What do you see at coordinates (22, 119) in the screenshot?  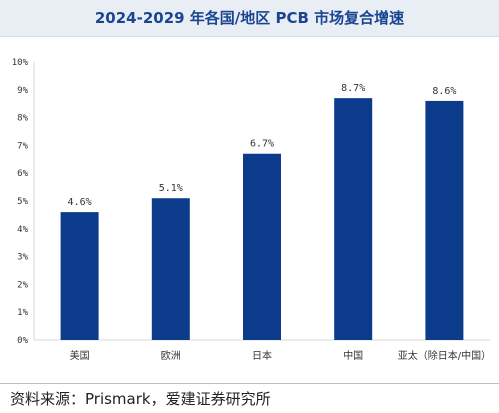 I see `y-tick-label: 8%` at bounding box center [22, 119].